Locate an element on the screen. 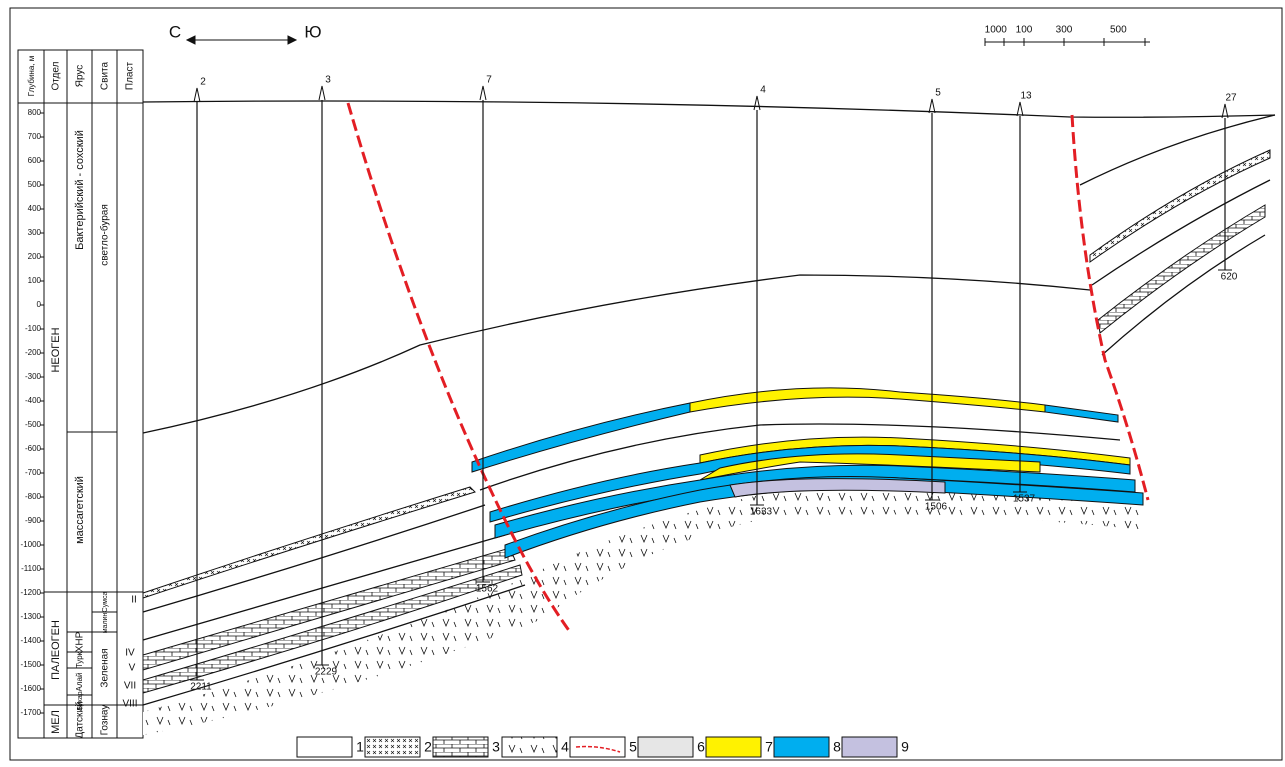 The width and height of the screenshot is (1285, 767). legend is located at coordinates (597, 747).